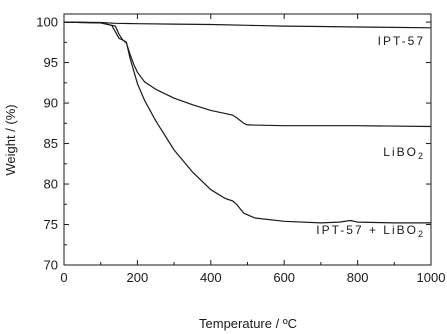 This screenshot has height=334, width=447. Describe the element at coordinates (138, 277) in the screenshot. I see `x-tick-label: 200` at that location.